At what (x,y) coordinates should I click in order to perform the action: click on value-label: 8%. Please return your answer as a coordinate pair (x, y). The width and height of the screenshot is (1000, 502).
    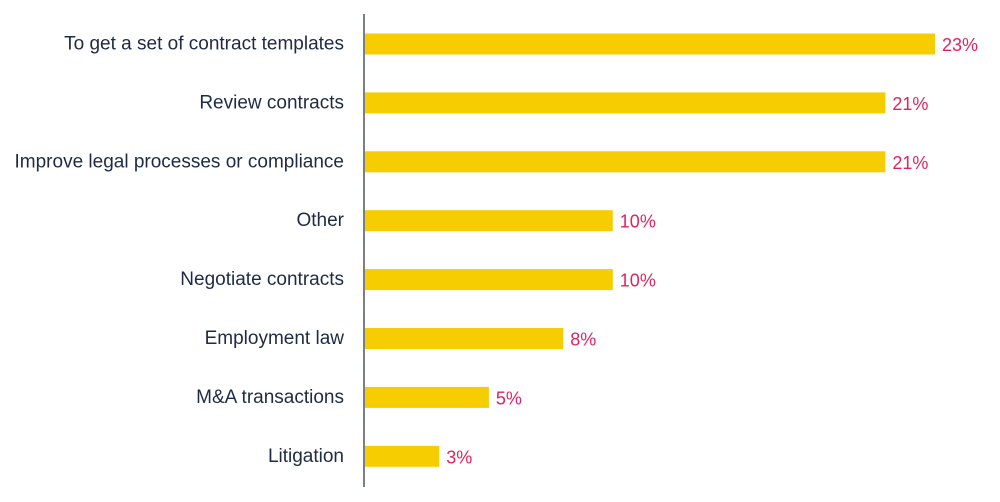
    Looking at the image, I should click on (583, 340).